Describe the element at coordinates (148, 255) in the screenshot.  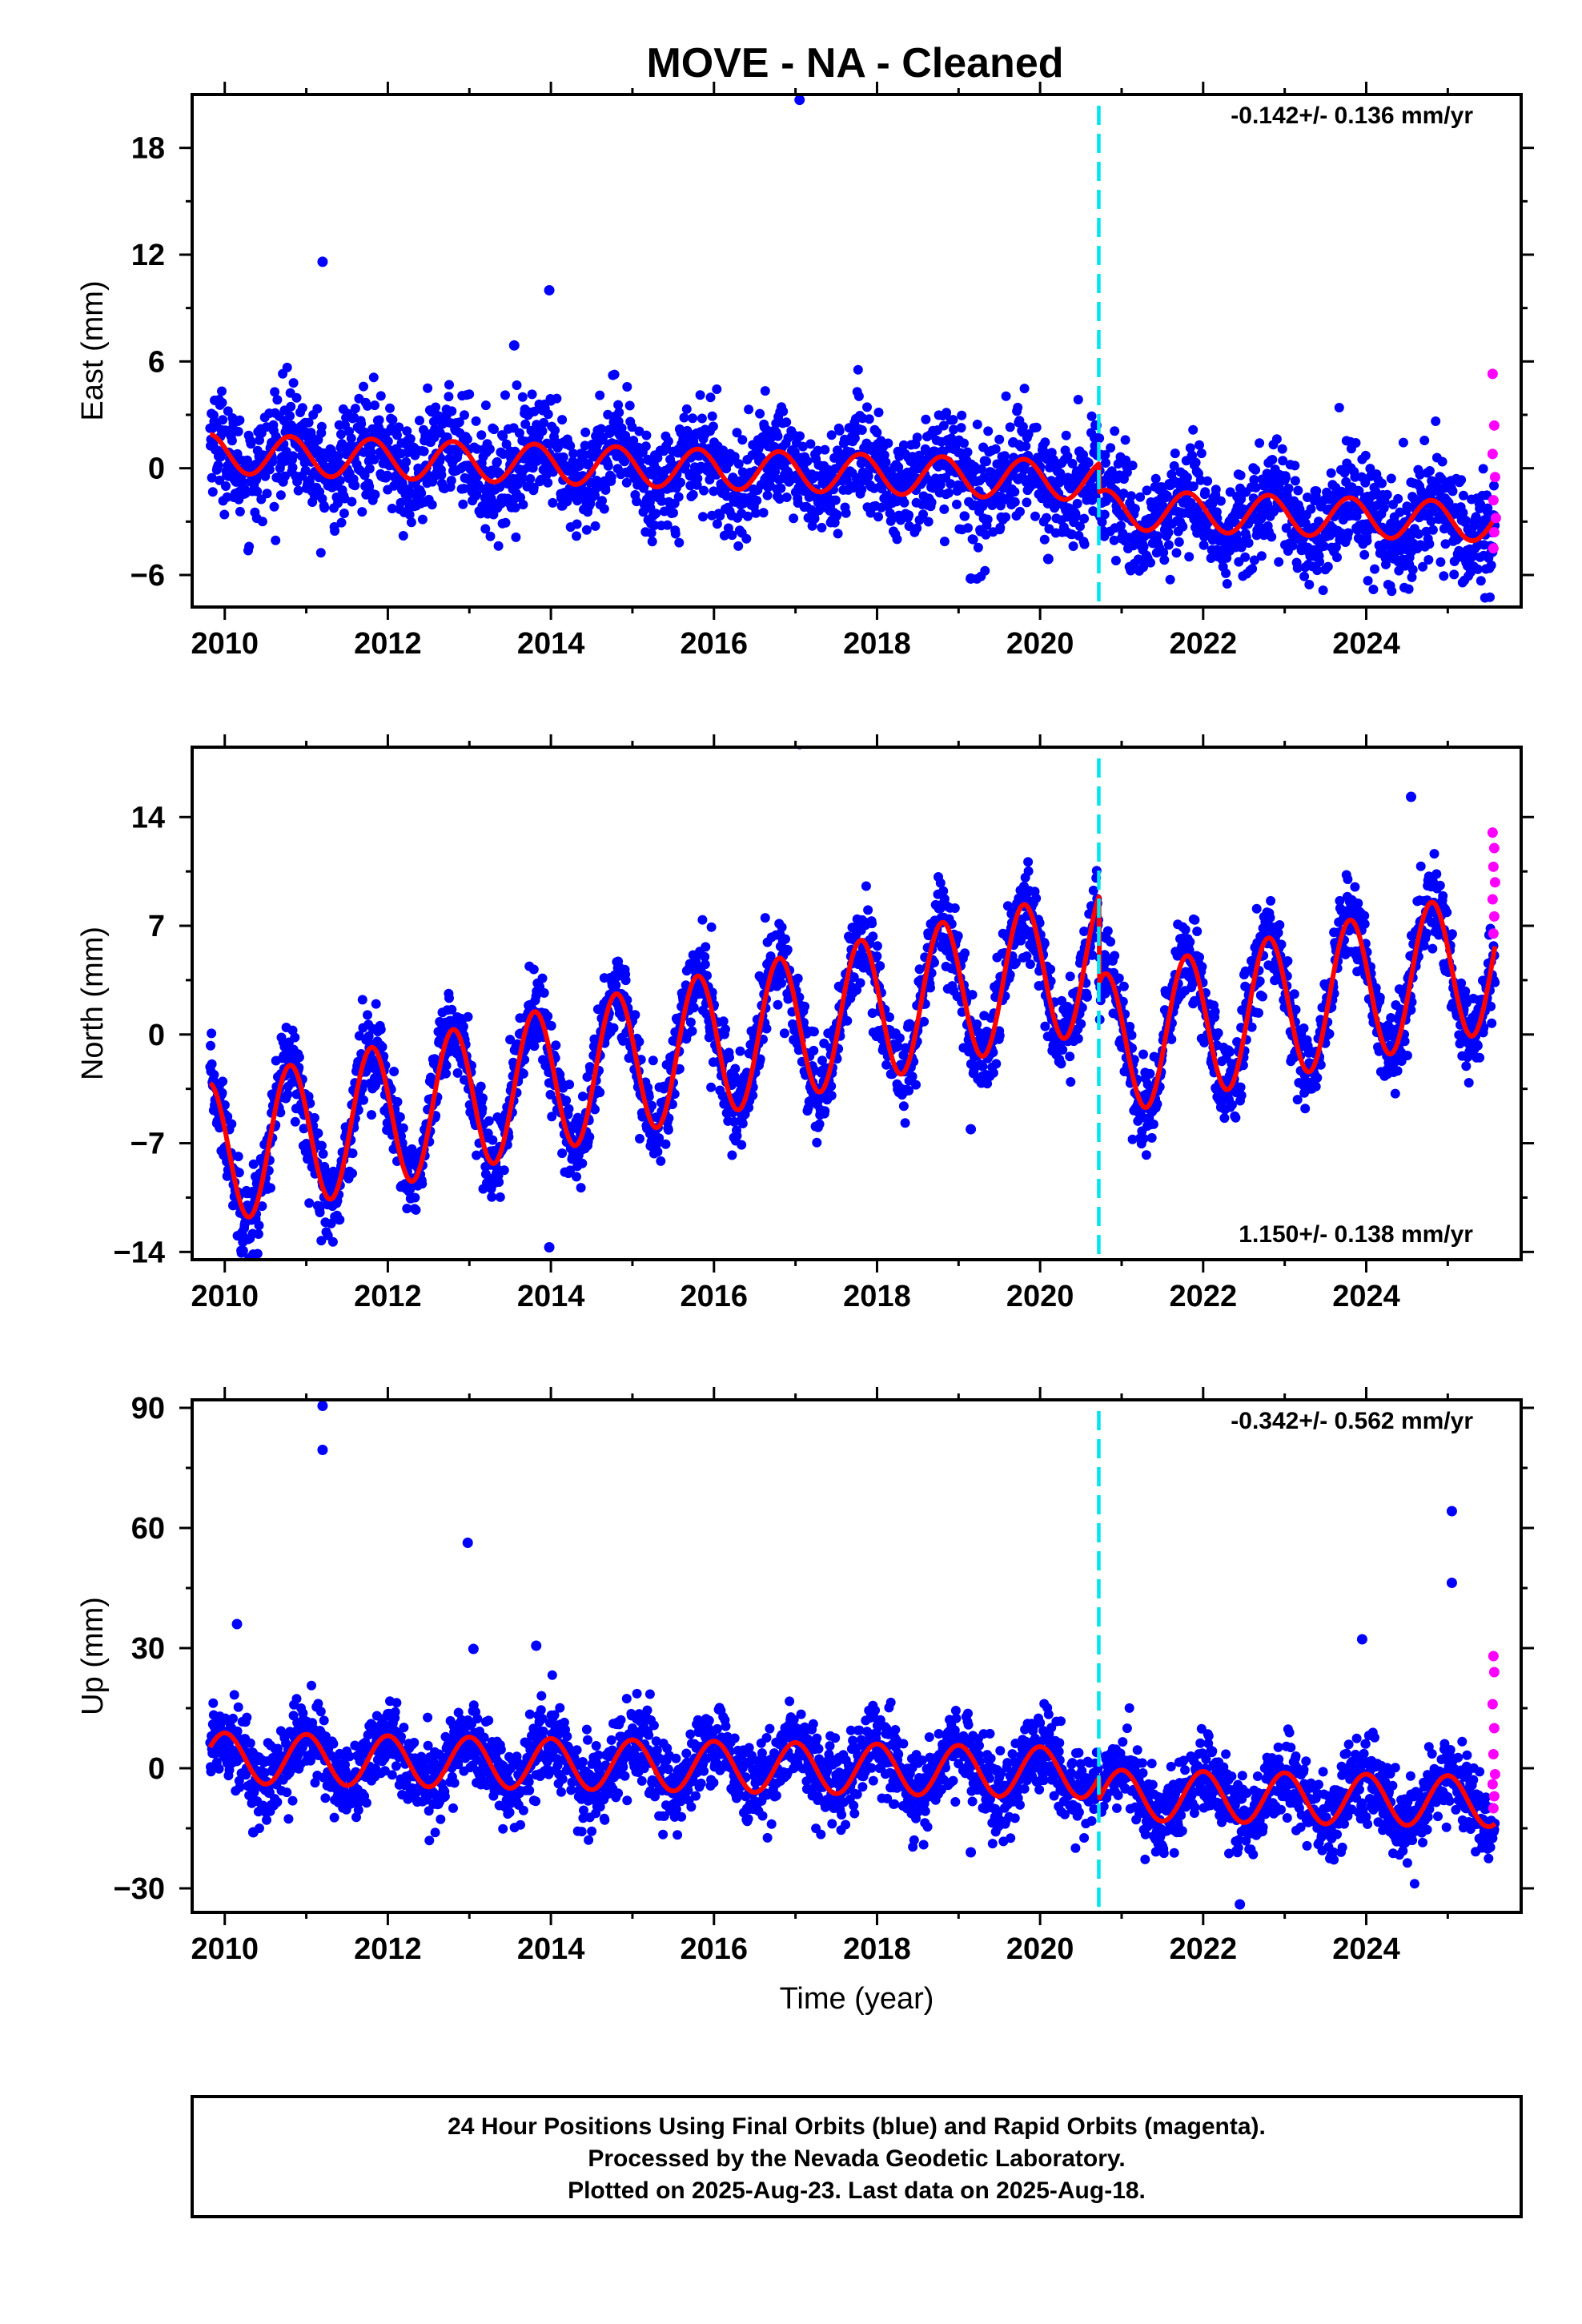
I see `y-tick-label: 12` at that location.